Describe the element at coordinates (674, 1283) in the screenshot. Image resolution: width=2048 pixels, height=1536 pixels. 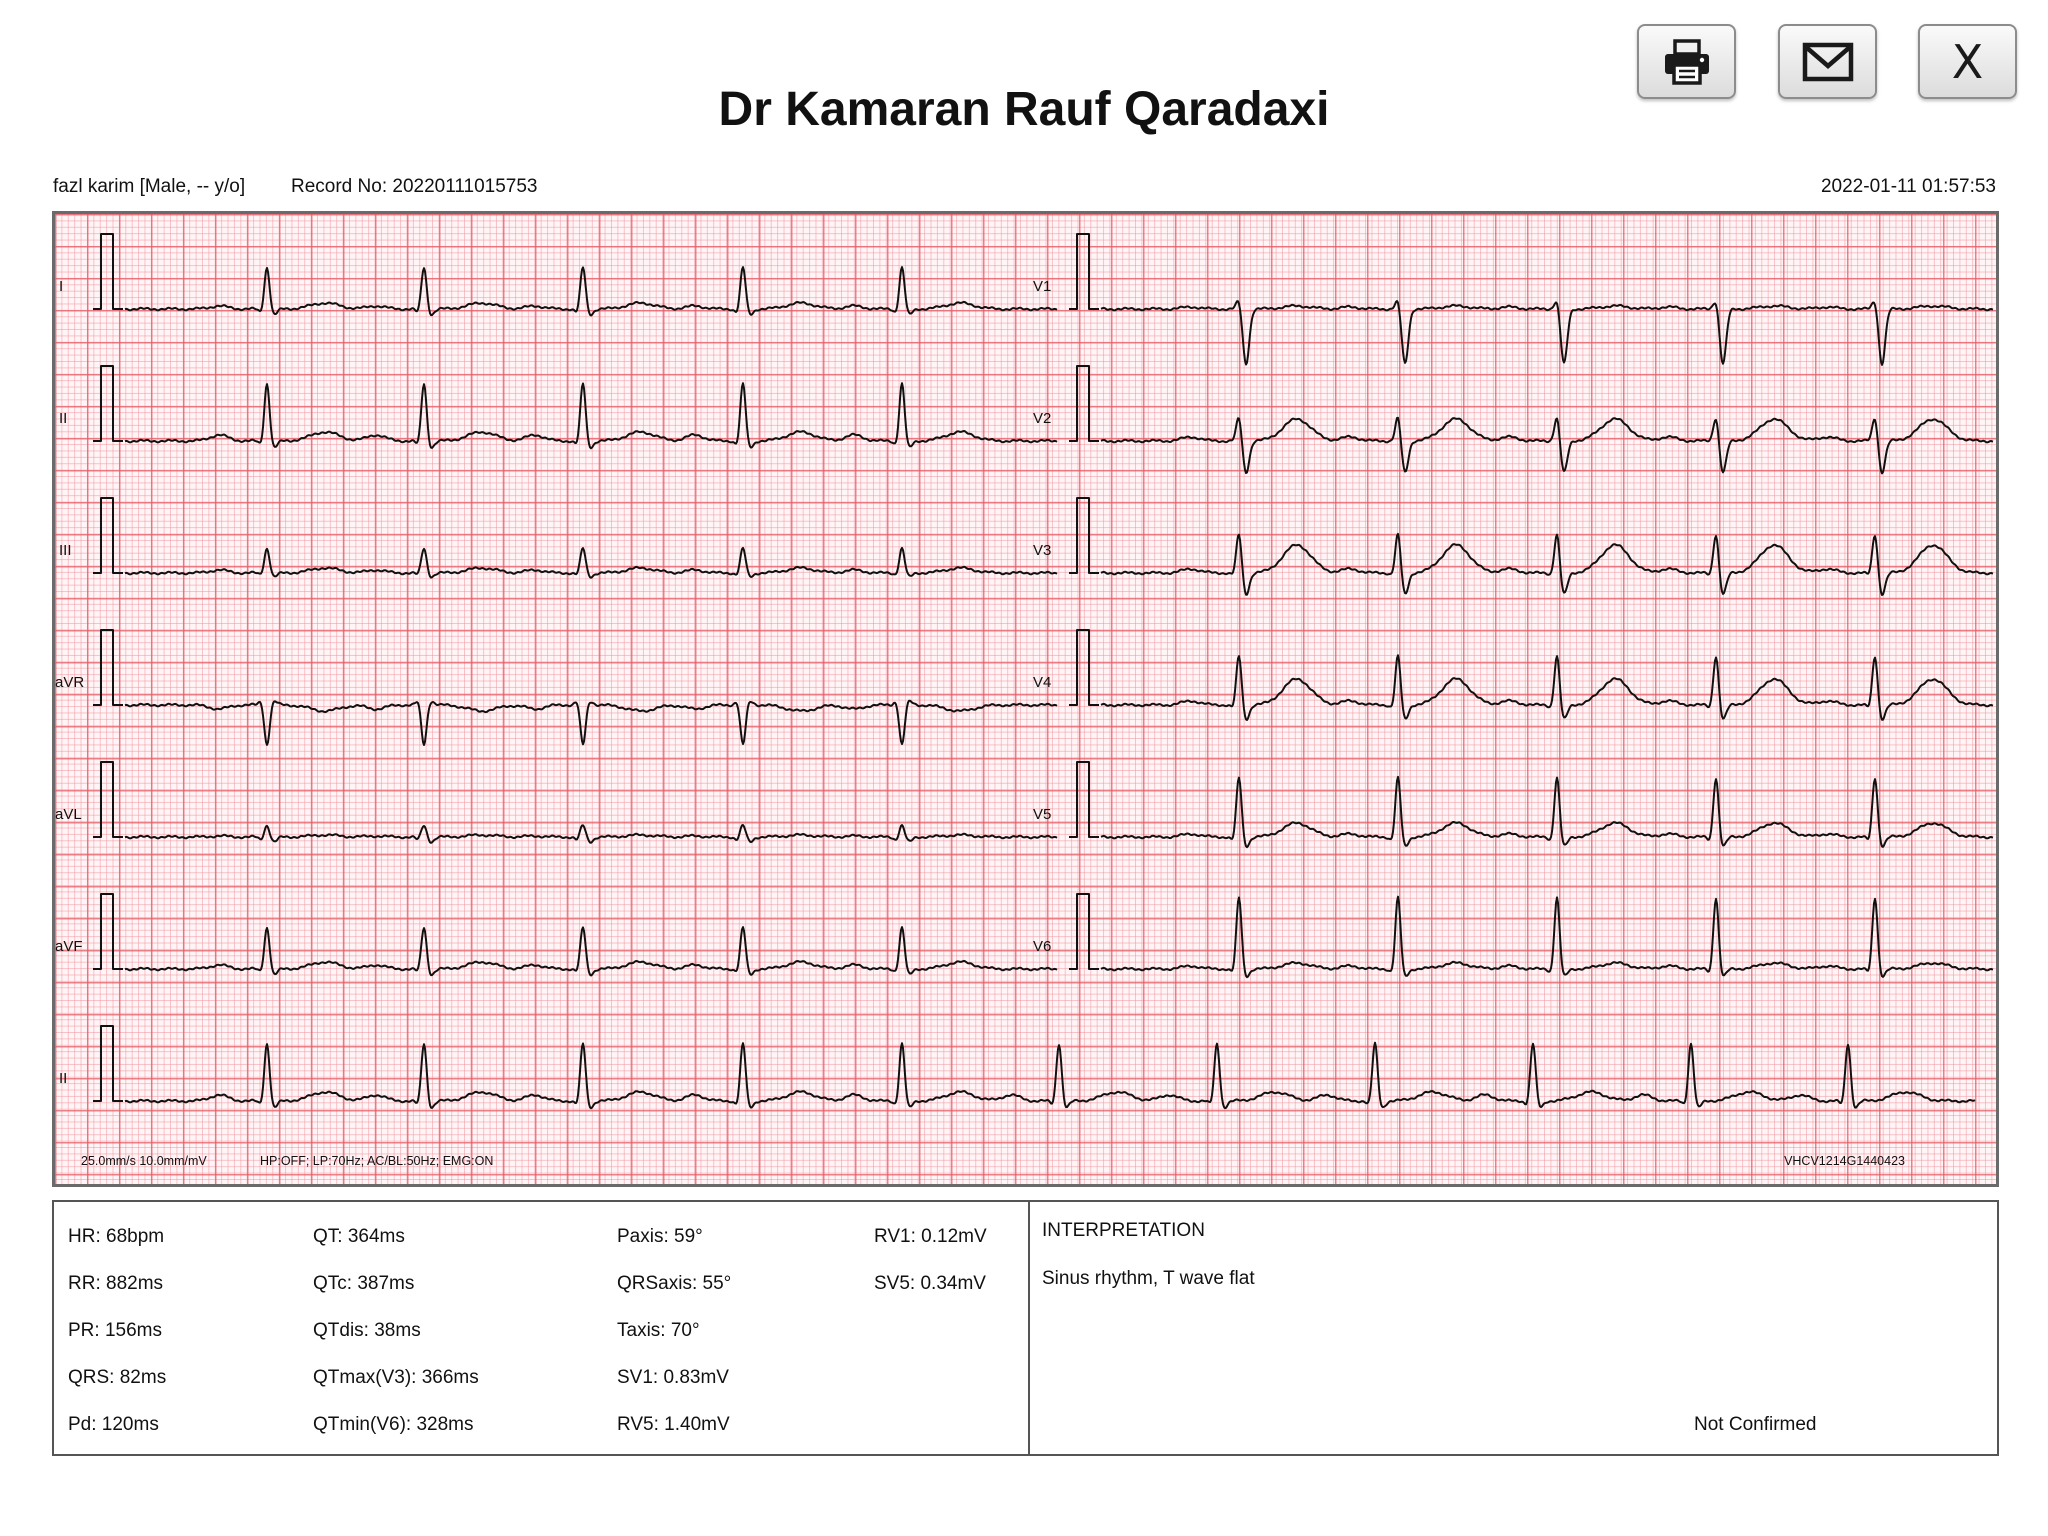
I see `measure-qrsaxis: QRSaxis: 55°` at that location.